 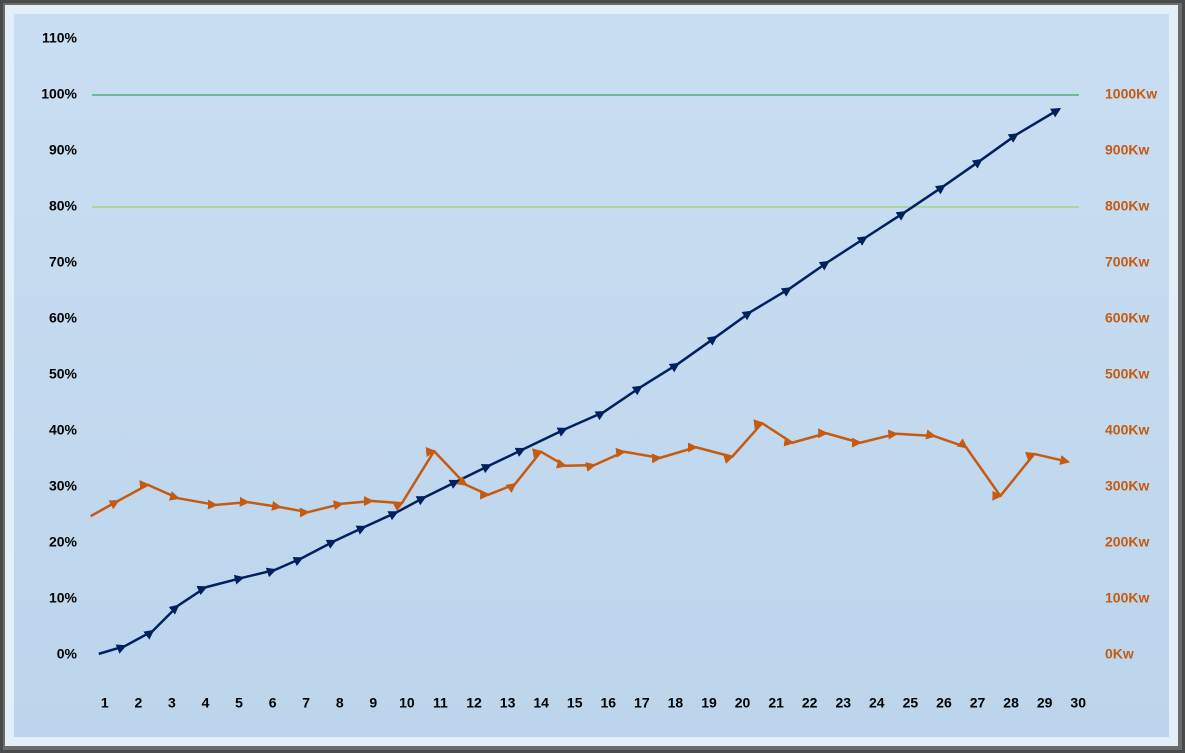 What do you see at coordinates (1011, 703) in the screenshot?
I see `x-tick-label: 28` at bounding box center [1011, 703].